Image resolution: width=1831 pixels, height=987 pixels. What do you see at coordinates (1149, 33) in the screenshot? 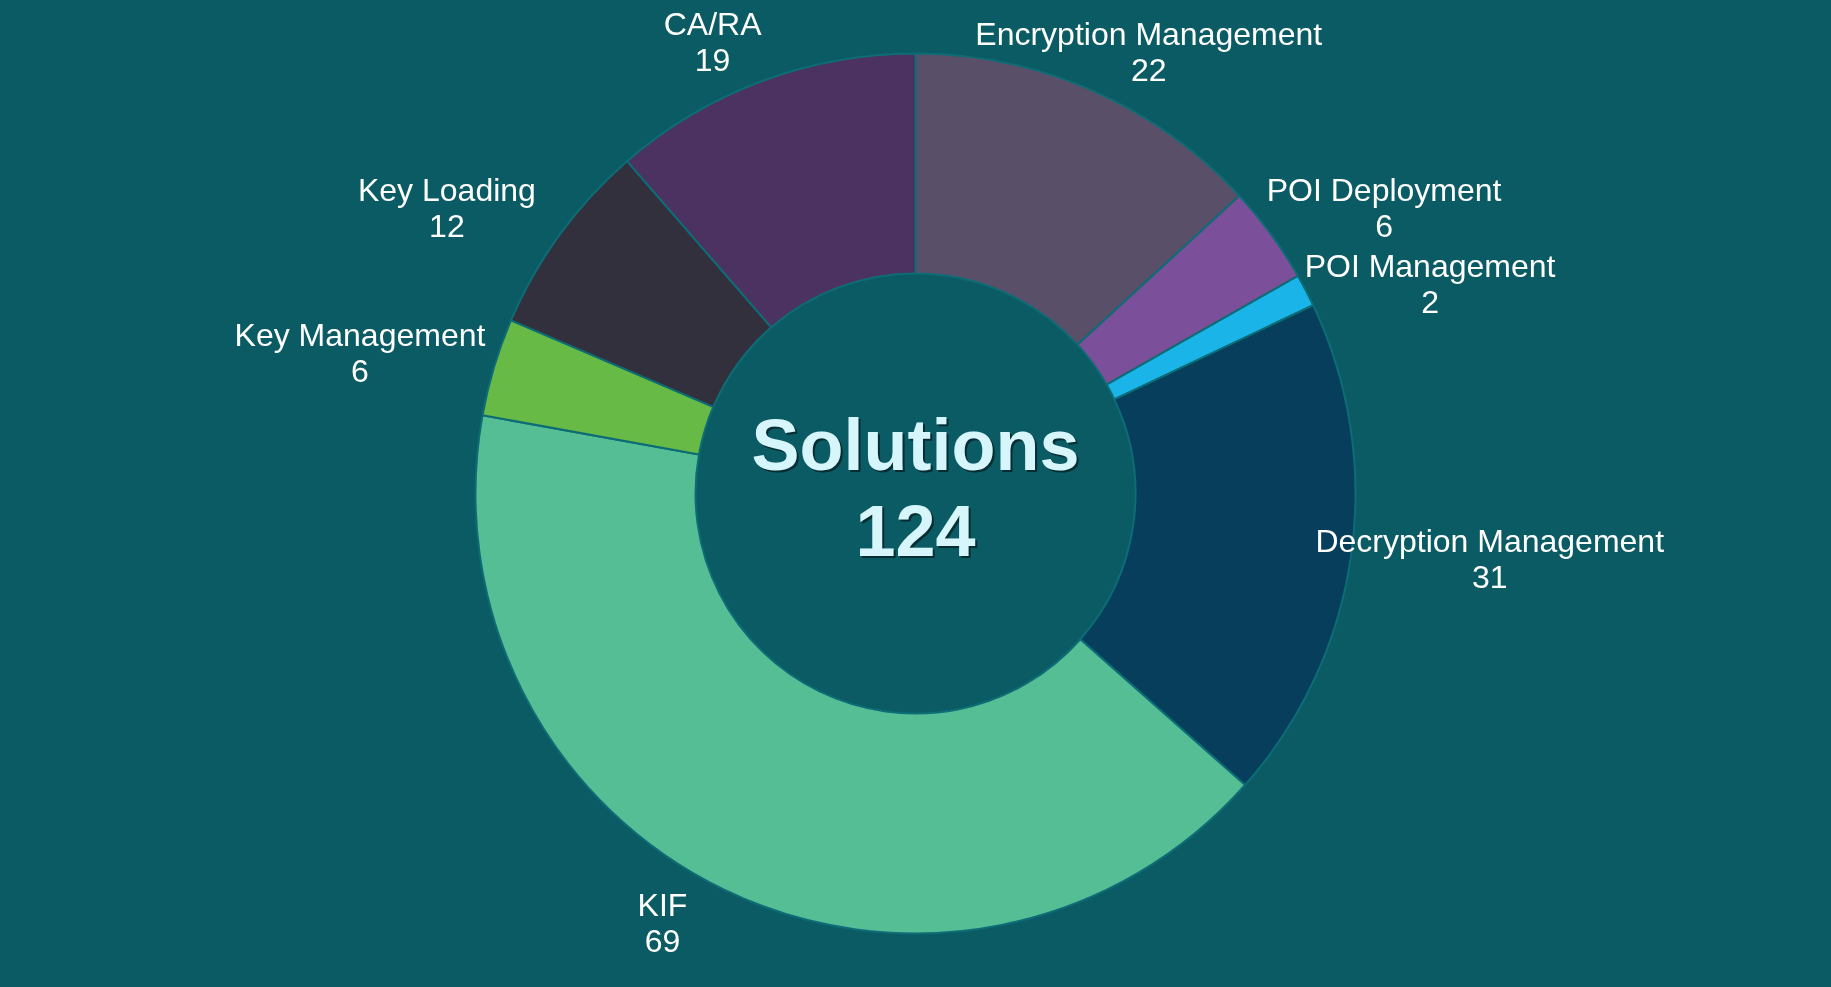
I see `slice-label: Encryption Management` at bounding box center [1149, 33].